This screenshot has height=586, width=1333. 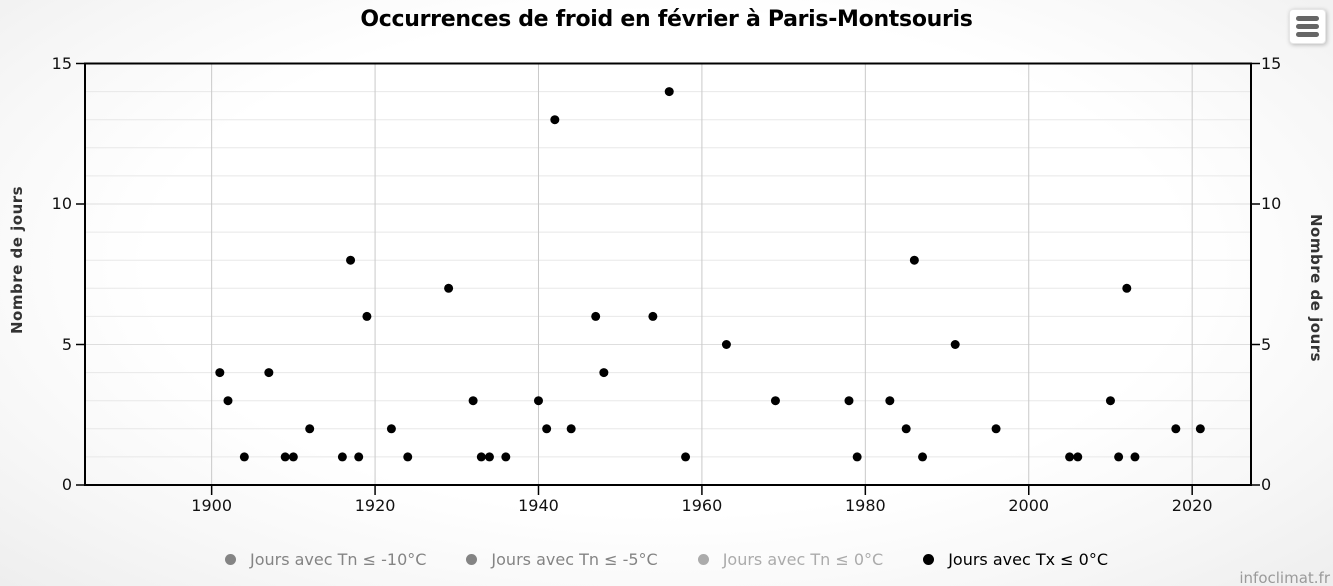 I want to click on y-tick-label-left: 5, so click(x=66, y=344).